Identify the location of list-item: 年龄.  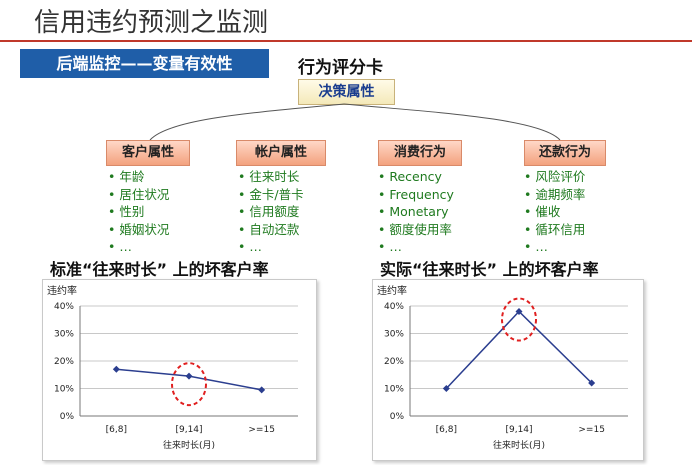
(138, 177).